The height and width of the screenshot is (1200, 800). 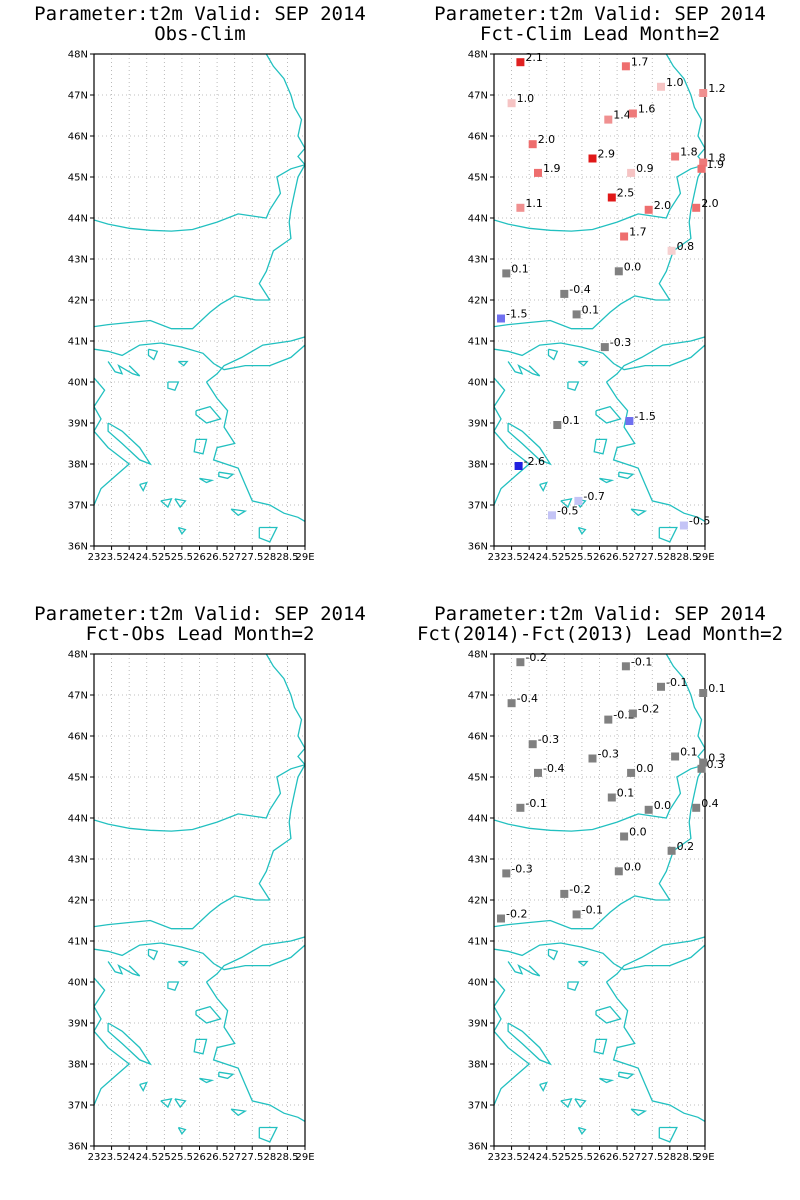 I want to click on station-value-label: -2.6, so click(x=534, y=461).